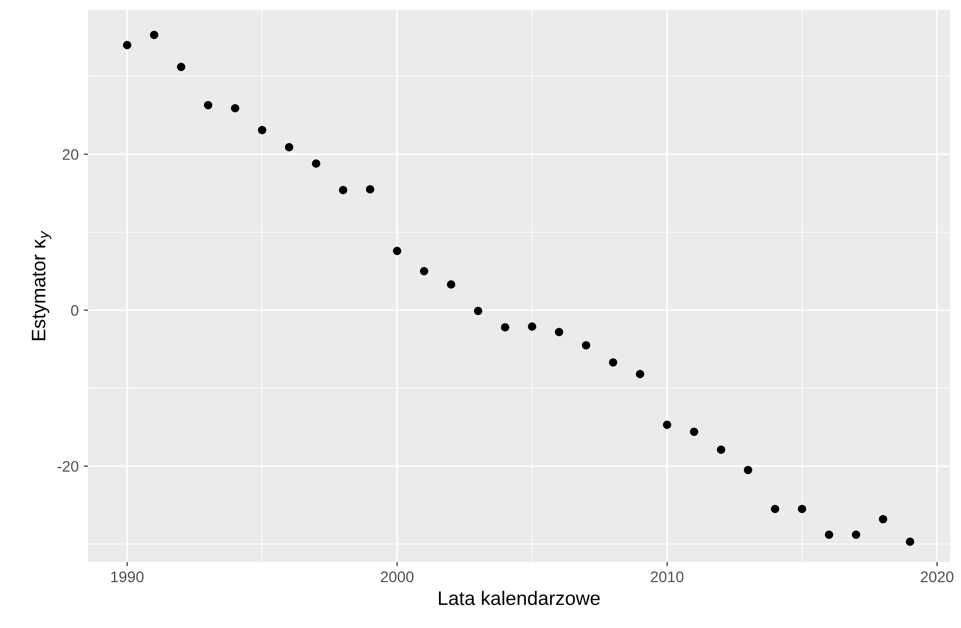 The image size is (961, 628). Describe the element at coordinates (42, 285) in the screenshot. I see `y-axis-title: Estymator κ$_{y}$` at that location.